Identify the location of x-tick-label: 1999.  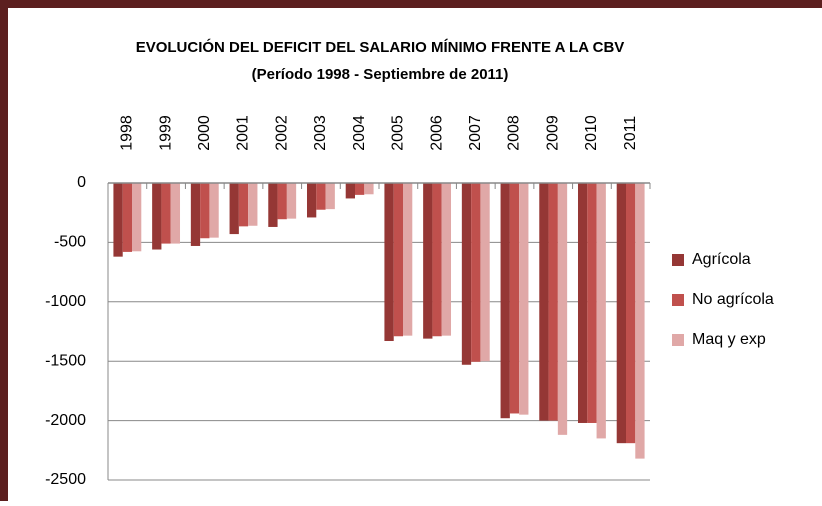
(165, 133).